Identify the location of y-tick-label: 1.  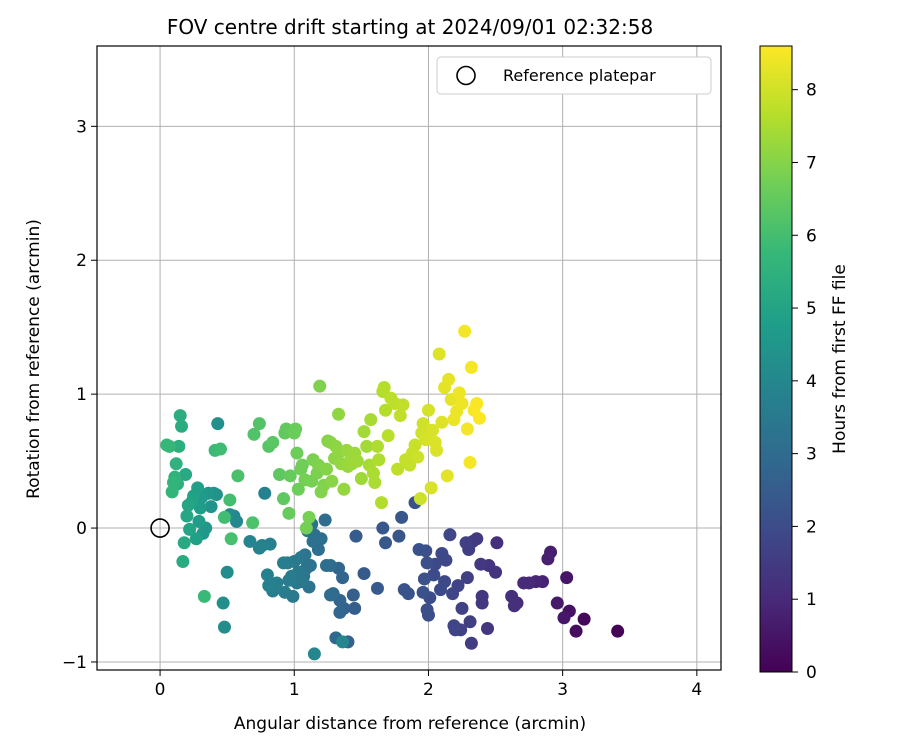
(81, 395).